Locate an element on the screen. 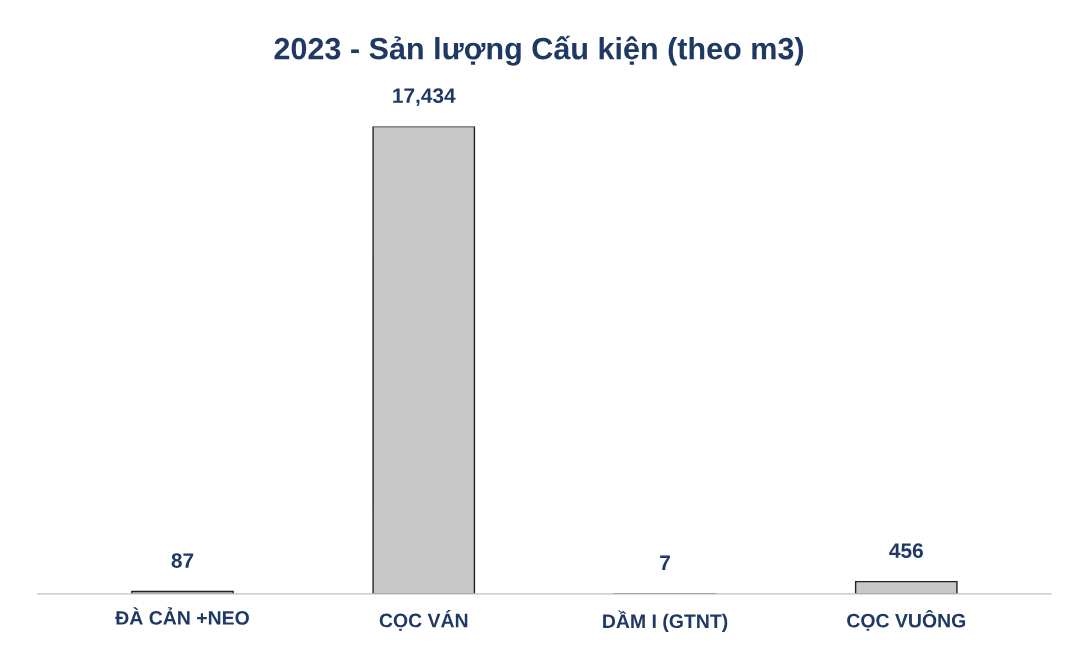 This screenshot has width=1078, height=649. x-tick-label: CỌC VUÔNG is located at coordinates (906, 620).